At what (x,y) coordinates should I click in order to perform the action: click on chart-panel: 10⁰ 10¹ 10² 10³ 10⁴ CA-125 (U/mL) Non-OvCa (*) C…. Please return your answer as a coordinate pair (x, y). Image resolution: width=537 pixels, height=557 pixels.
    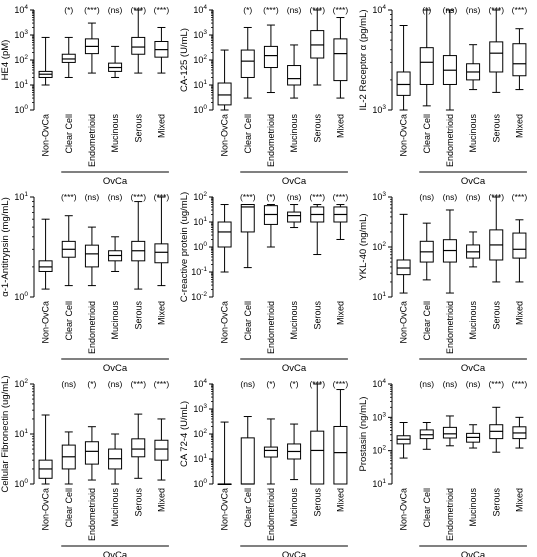
    Looking at the image, I should click on (263, 95).